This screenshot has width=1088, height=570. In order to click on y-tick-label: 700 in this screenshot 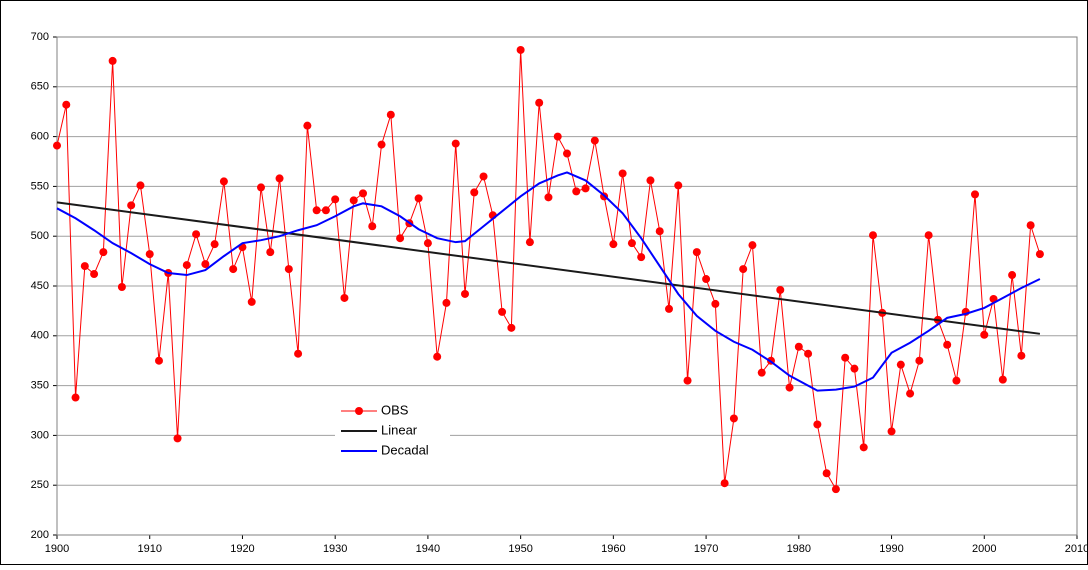, I will do `click(40, 37)`.